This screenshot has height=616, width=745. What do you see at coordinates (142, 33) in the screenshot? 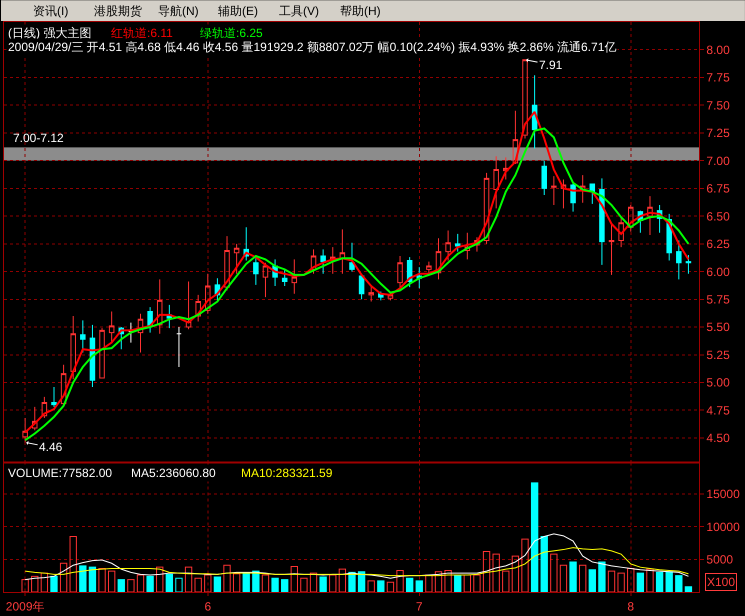
I see `text: 红轨道:6.11` at bounding box center [142, 33].